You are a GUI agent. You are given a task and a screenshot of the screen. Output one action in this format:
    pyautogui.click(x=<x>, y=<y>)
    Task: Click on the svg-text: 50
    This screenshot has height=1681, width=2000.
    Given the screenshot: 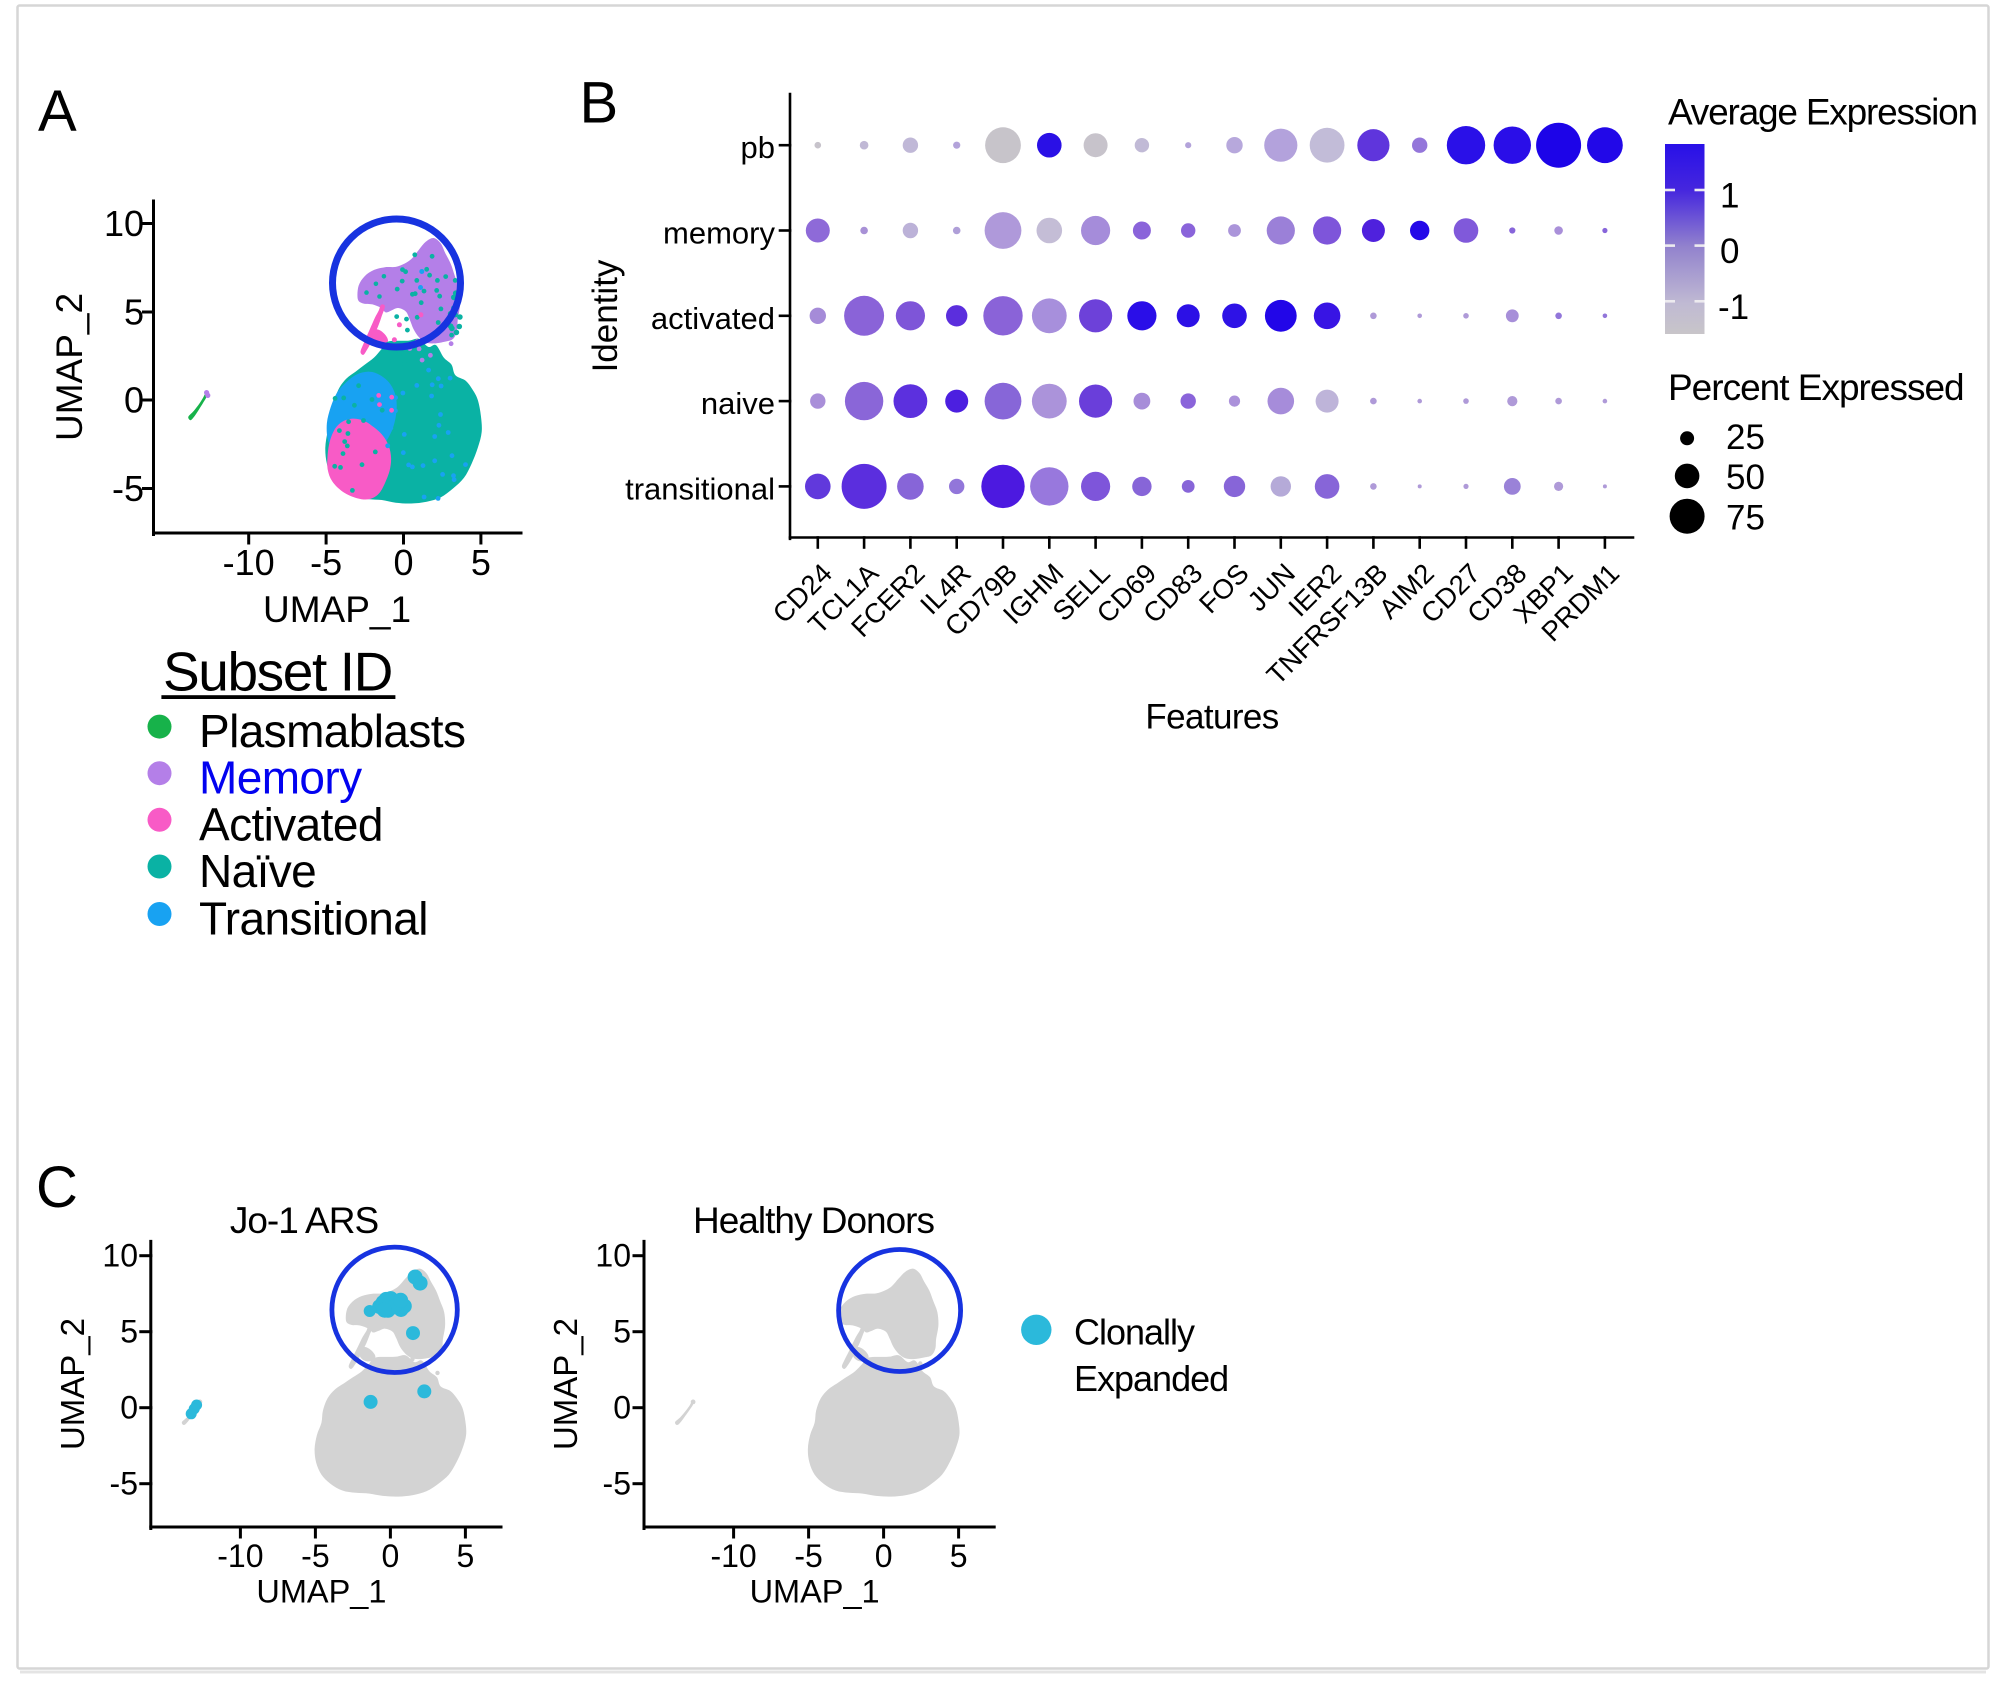 What is the action you would take?
    pyautogui.click(x=1745, y=477)
    